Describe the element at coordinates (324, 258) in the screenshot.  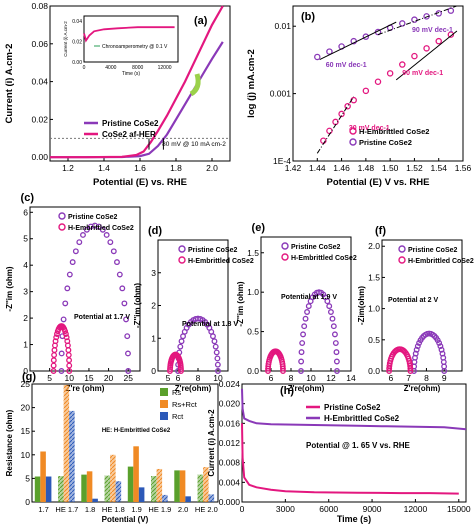
I see `panel-e-legend-label: H-Embrittled CoSe2` at that location.